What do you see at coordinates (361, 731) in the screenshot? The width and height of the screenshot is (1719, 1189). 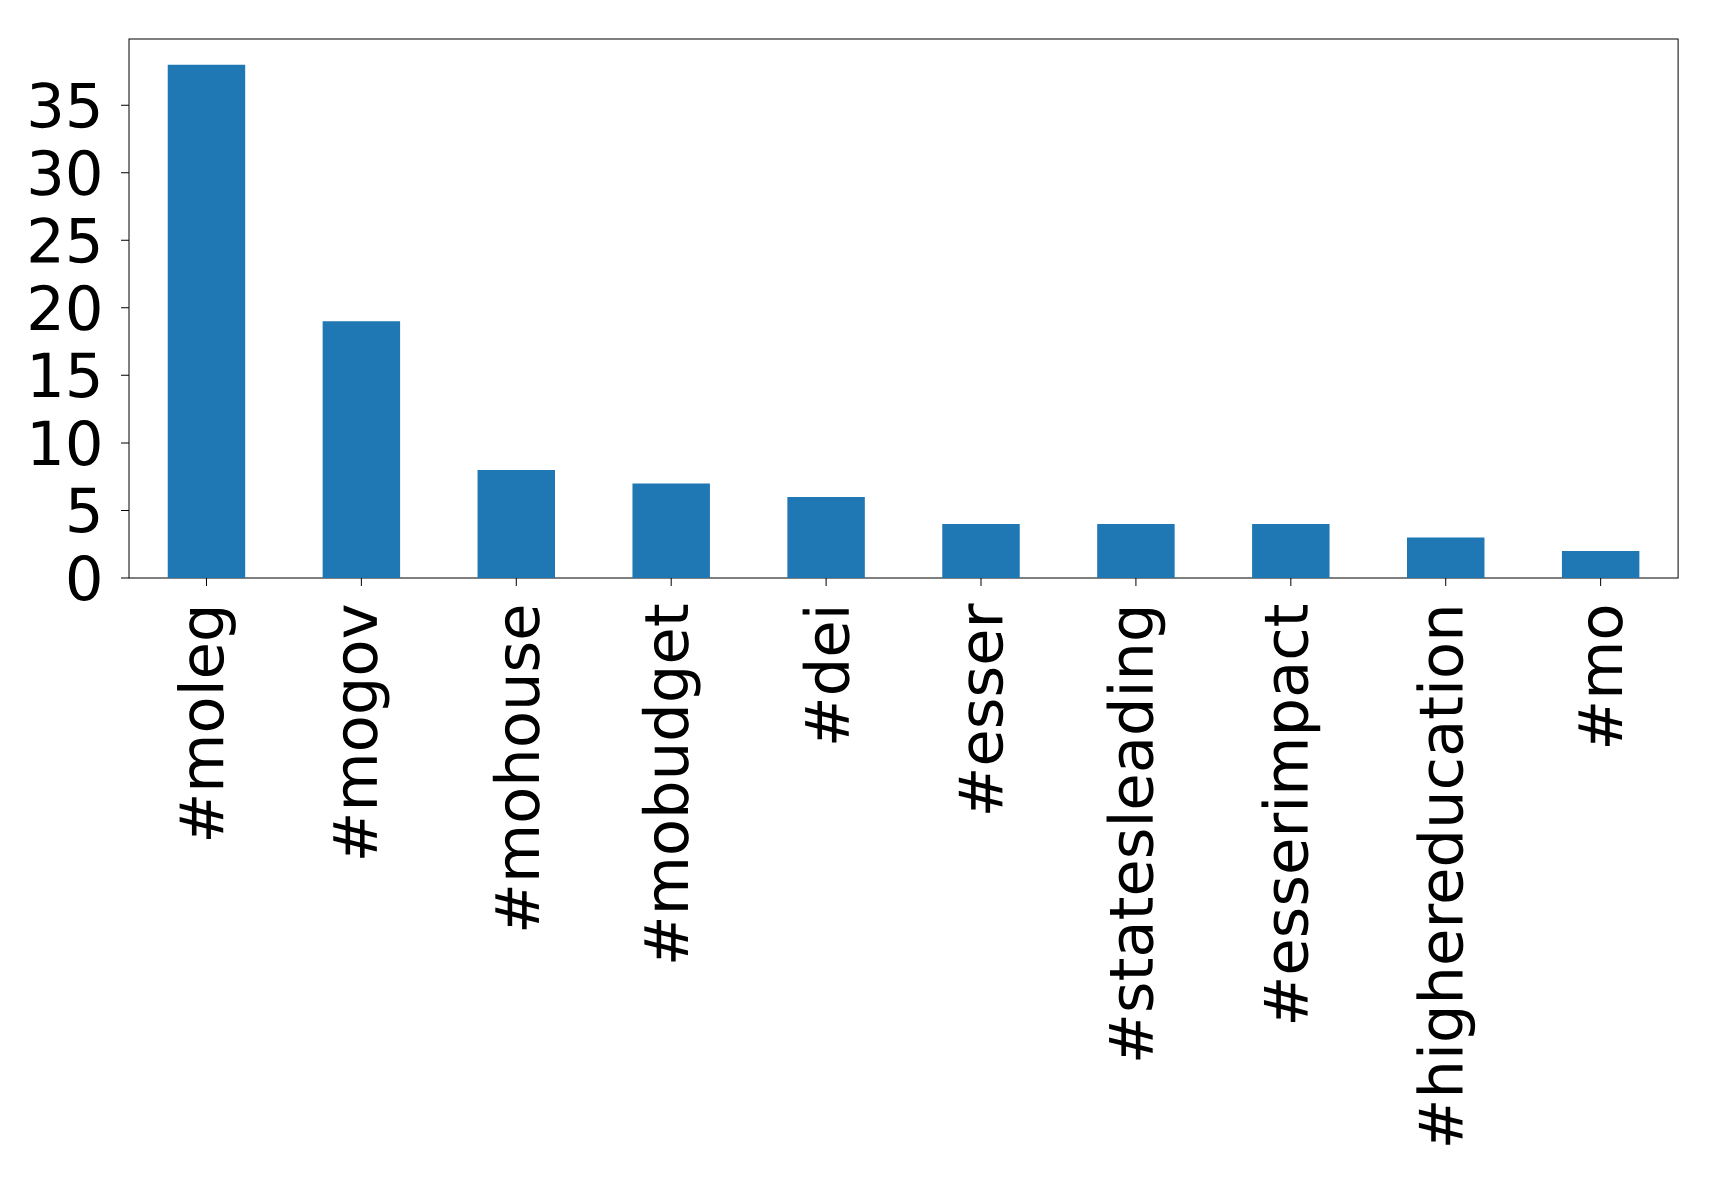 I see `x-tick-label: #mogov` at bounding box center [361, 731].